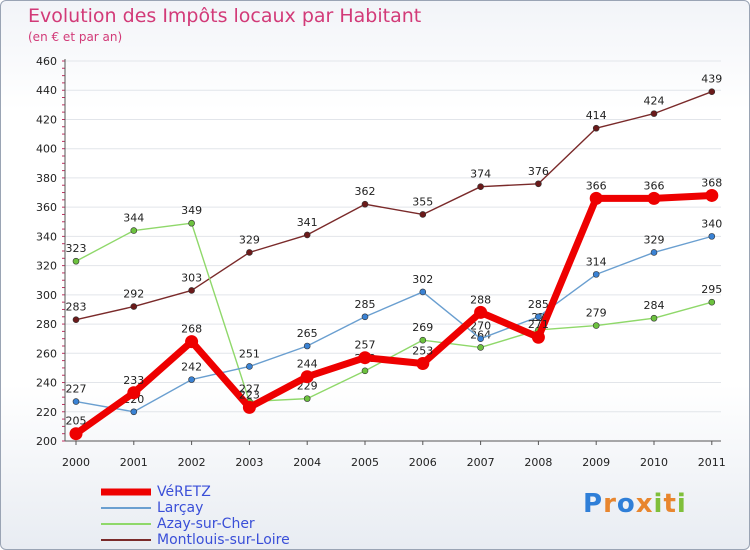  I want to click on data-label-azay-sur-cher-2002: 349, so click(191, 210).